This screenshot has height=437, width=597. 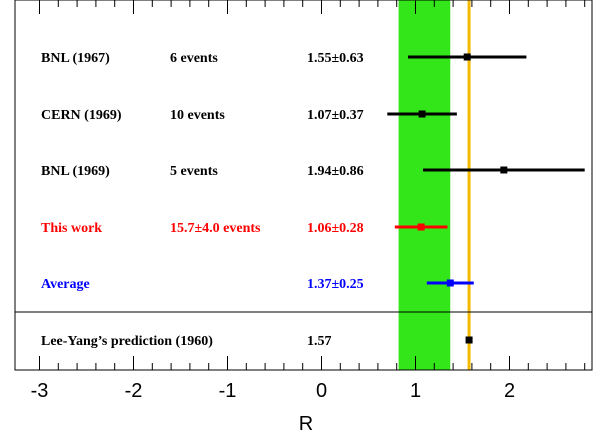 What do you see at coordinates (469, 340) in the screenshot?
I see `prediction-point` at bounding box center [469, 340].